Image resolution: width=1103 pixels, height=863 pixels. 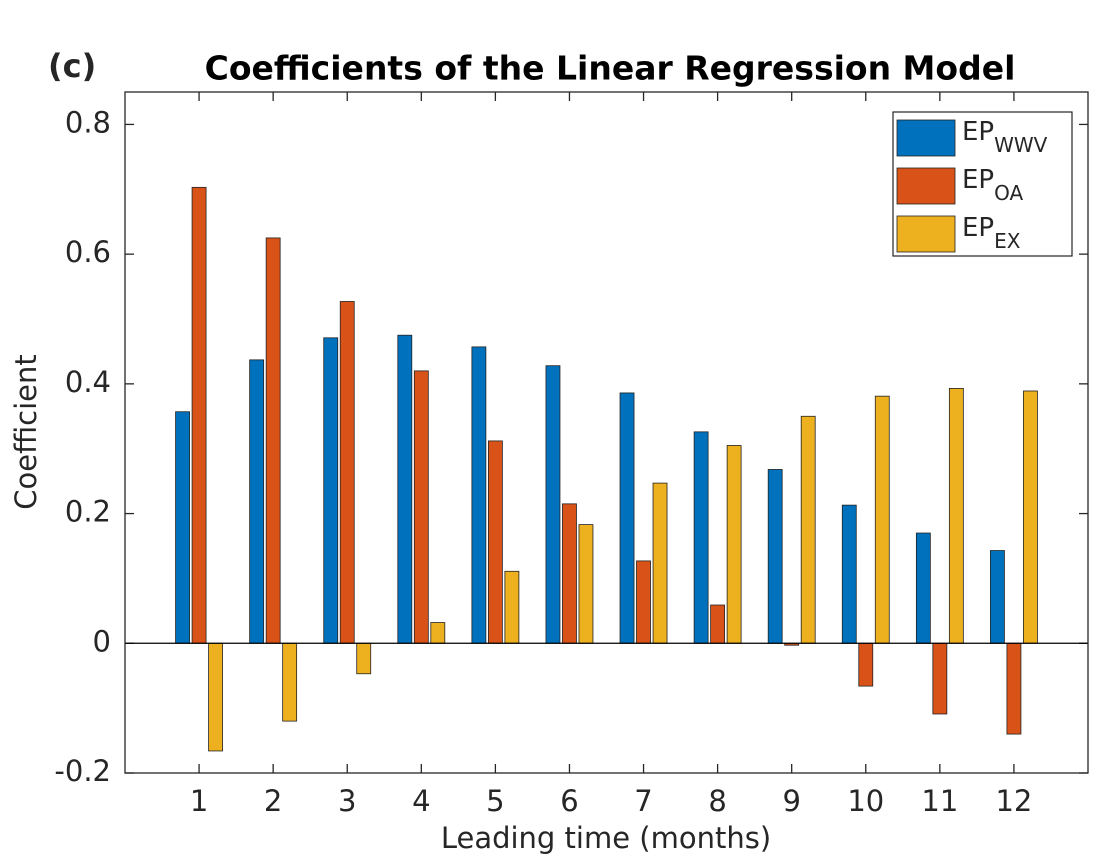 What do you see at coordinates (1021, 145) in the screenshot?
I see `legend-subscript: WWV` at bounding box center [1021, 145].